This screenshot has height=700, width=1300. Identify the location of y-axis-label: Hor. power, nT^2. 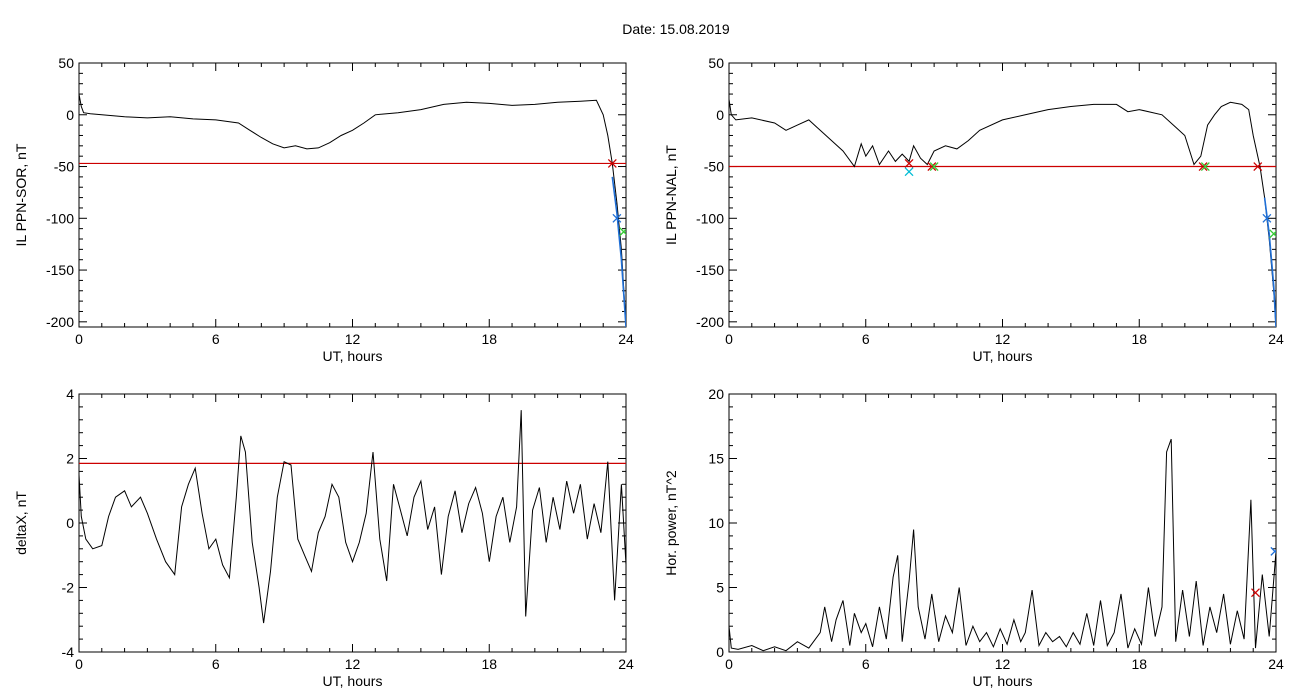
(671, 523).